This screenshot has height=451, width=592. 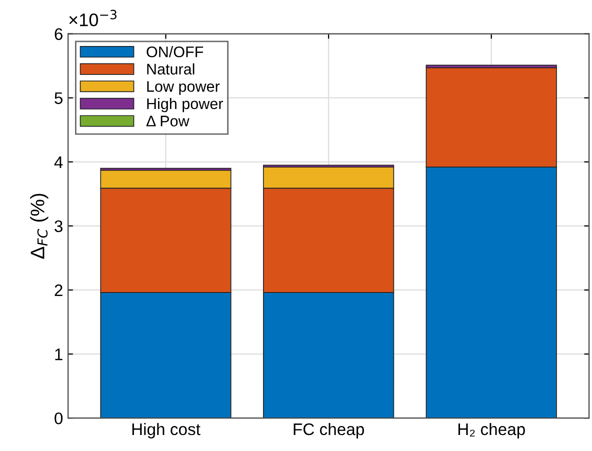 I want to click on text: ×10$^{−3}$, so click(x=92, y=18).